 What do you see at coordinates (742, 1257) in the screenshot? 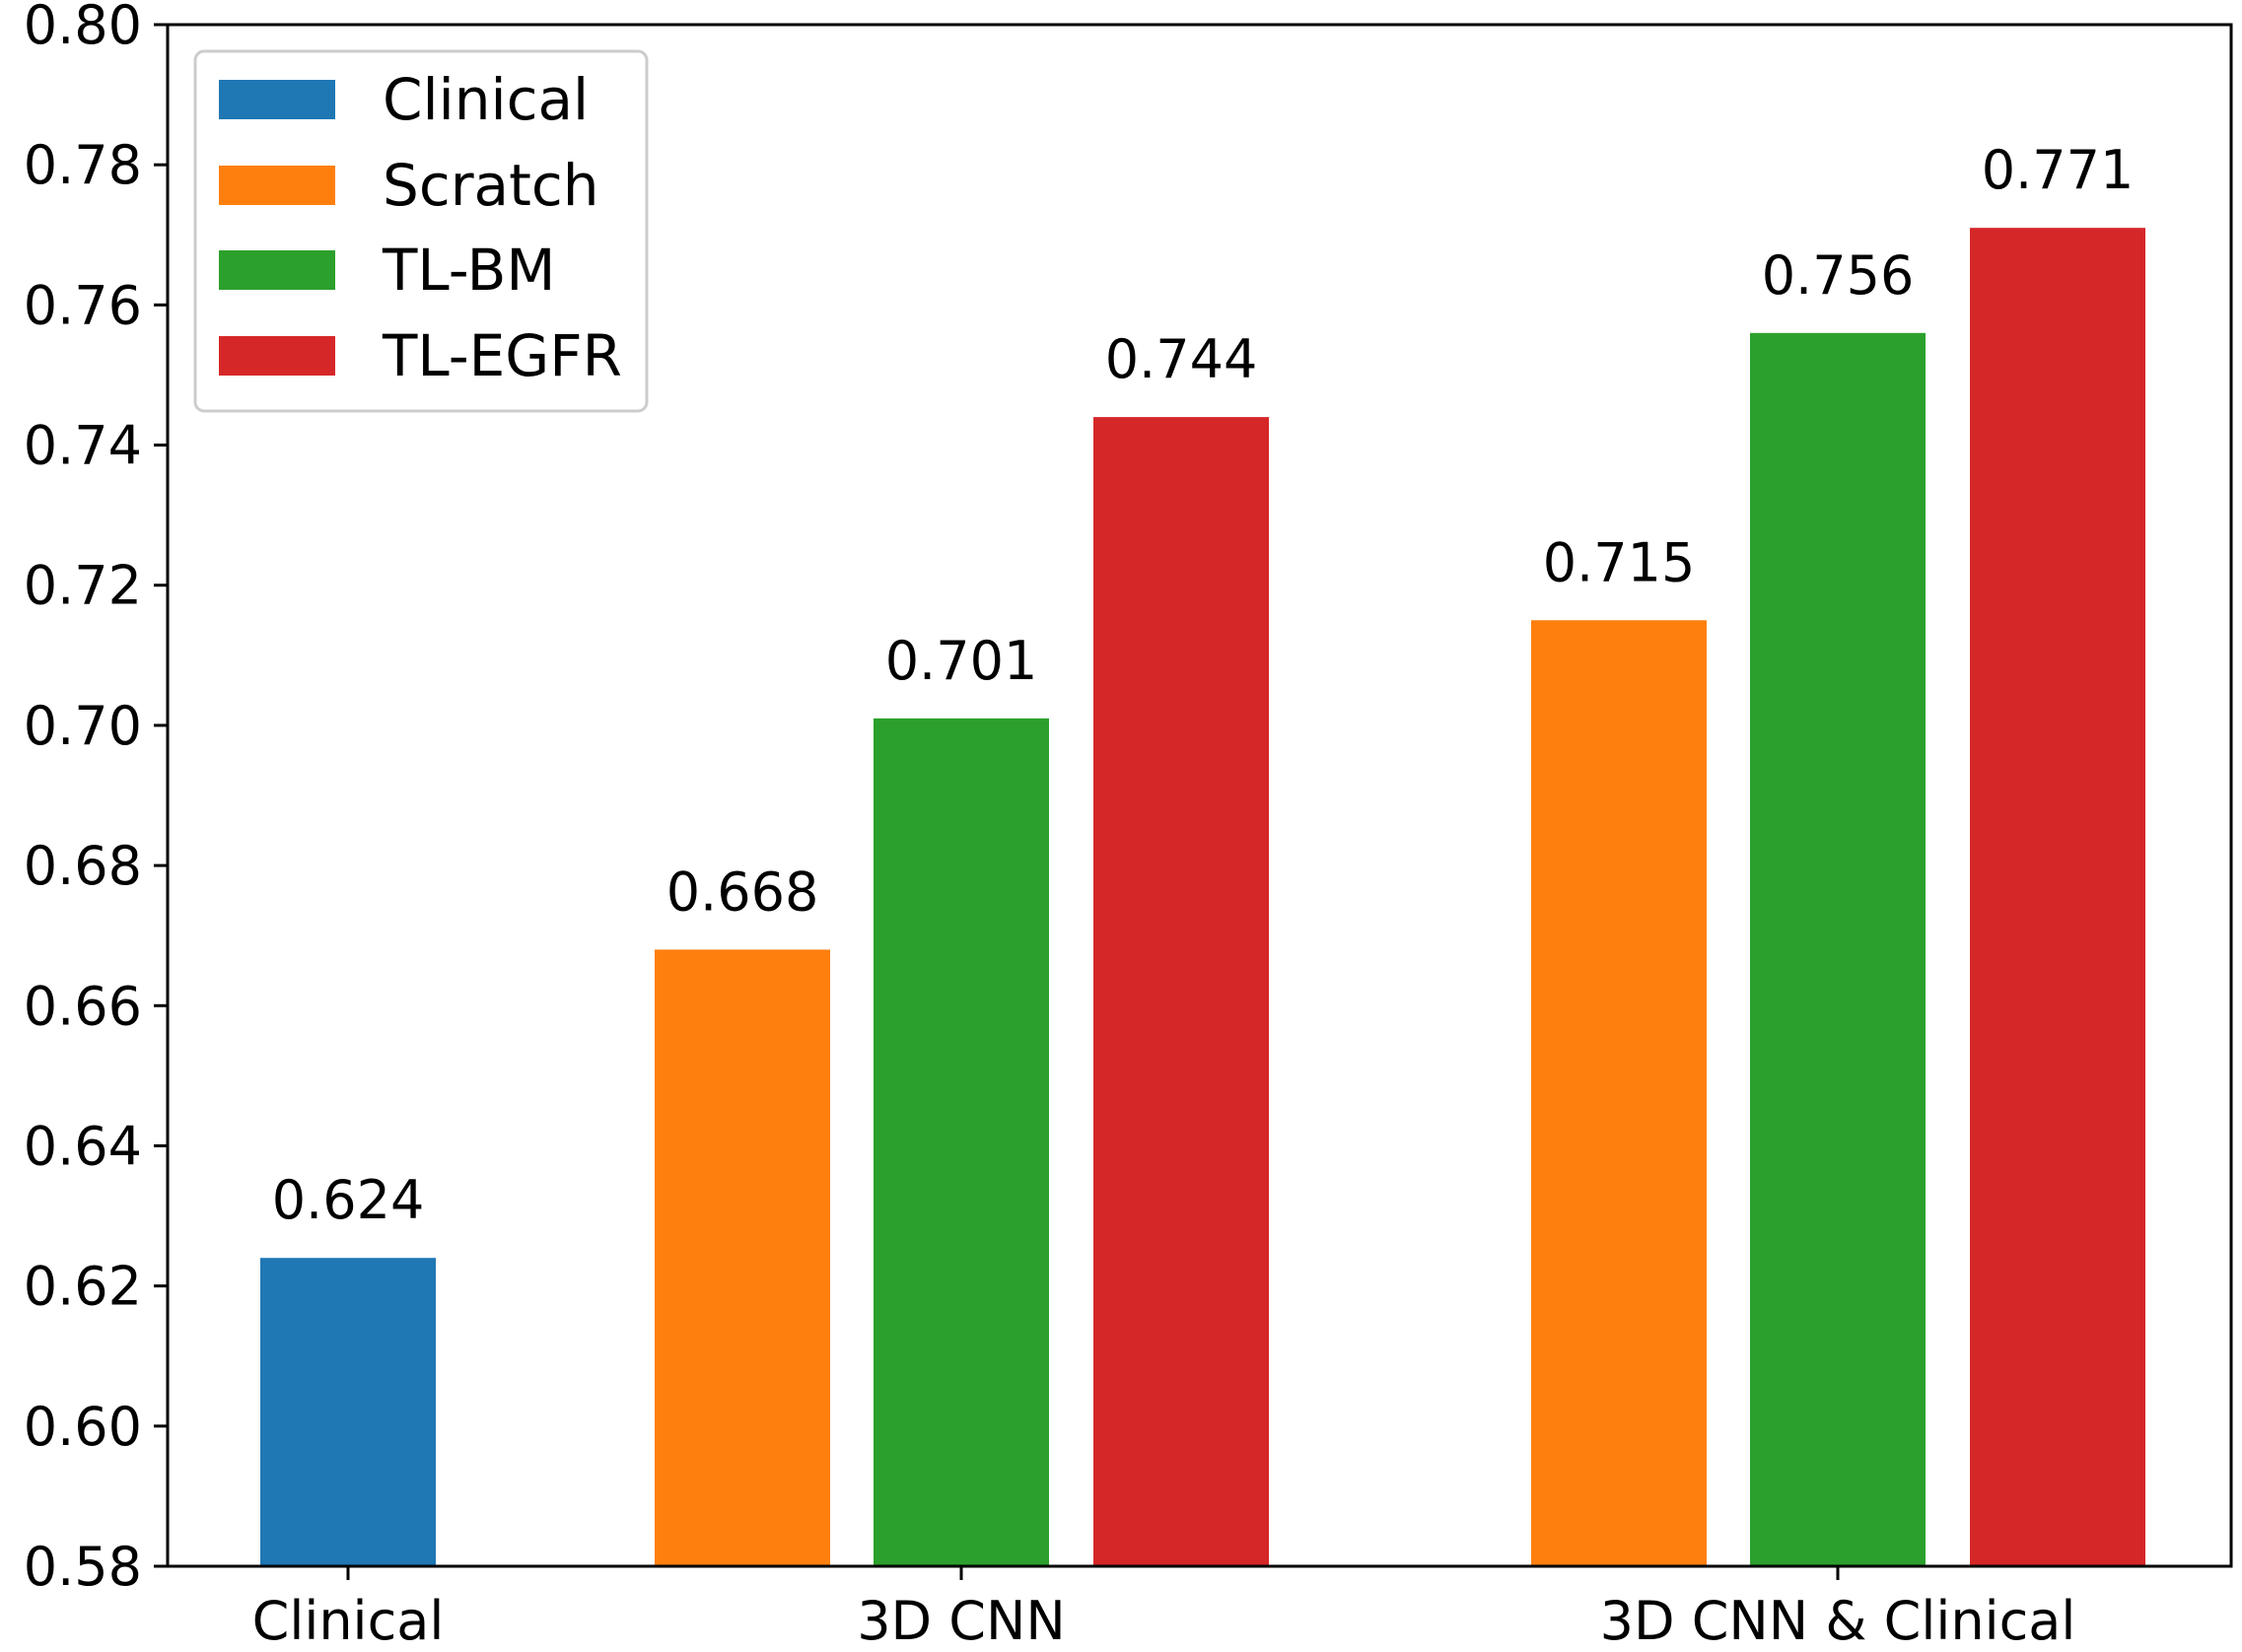
I see `bar-scratch-3d-cnn` at bounding box center [742, 1257].